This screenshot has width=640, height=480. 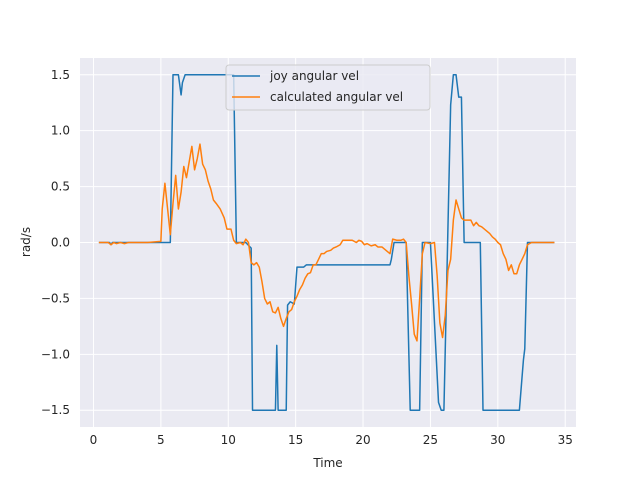 I want to click on x-tick-label: 15, so click(x=295, y=440).